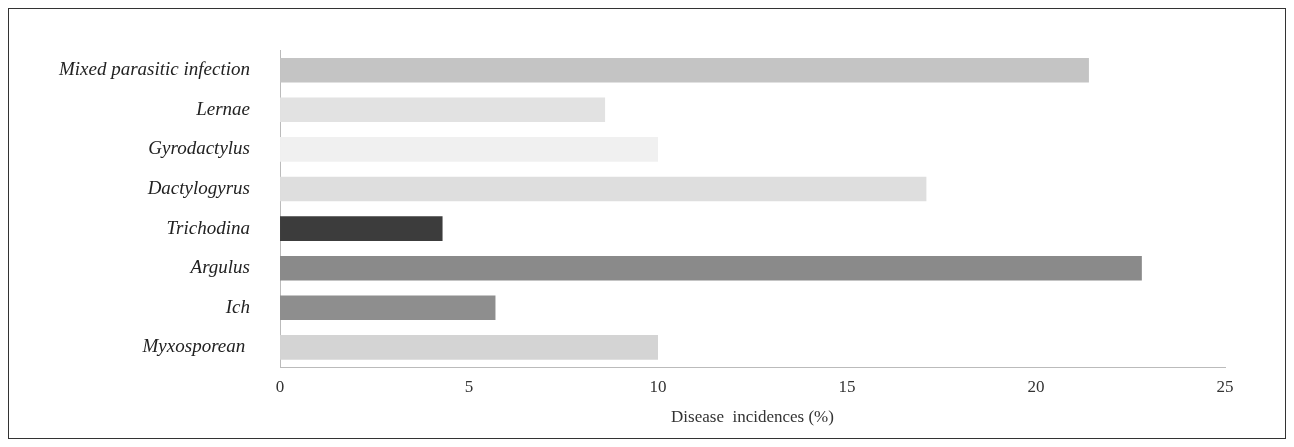  Describe the element at coordinates (280, 386) in the screenshot. I see `x-tick-label: 0` at that location.